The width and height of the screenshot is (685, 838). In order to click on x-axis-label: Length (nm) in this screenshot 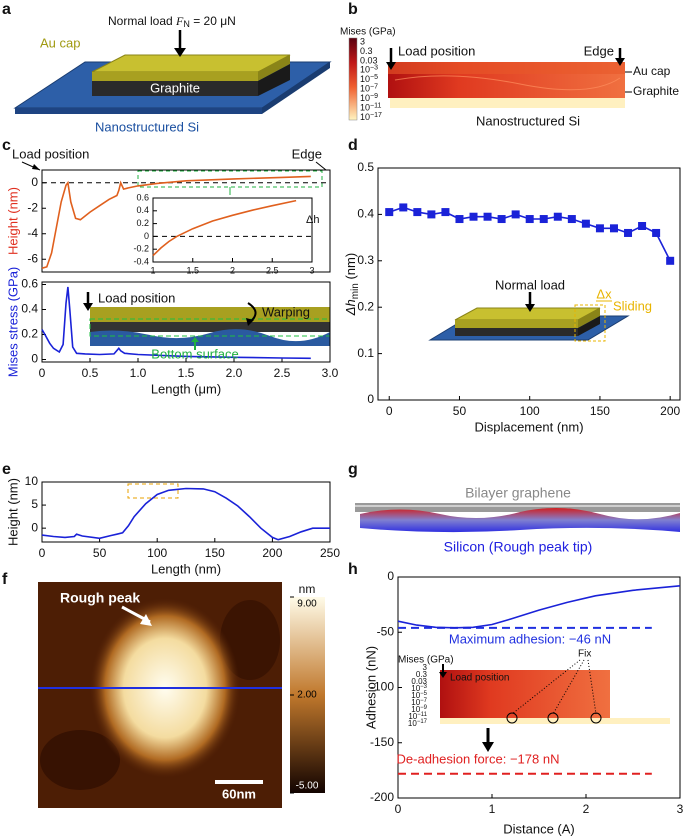, I will do `click(186, 568)`.